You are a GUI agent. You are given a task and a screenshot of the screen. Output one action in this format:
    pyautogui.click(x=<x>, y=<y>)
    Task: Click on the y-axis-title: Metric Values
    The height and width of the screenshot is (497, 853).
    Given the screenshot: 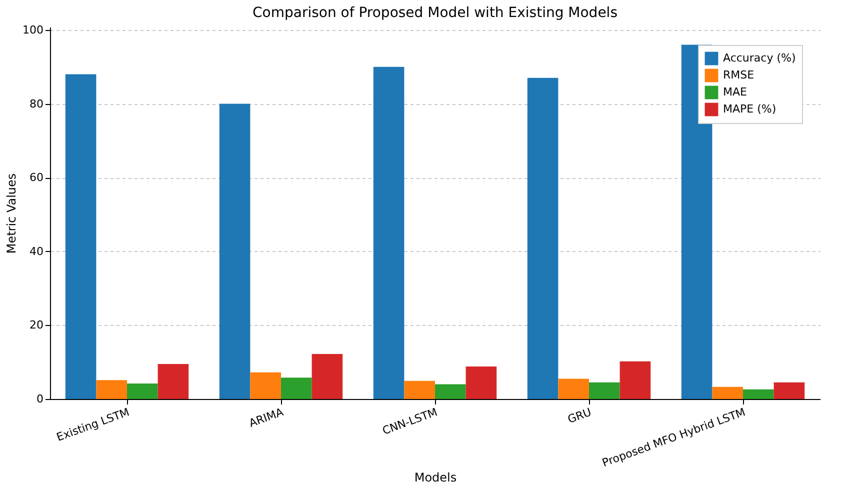 What is the action you would take?
    pyautogui.click(x=11, y=213)
    